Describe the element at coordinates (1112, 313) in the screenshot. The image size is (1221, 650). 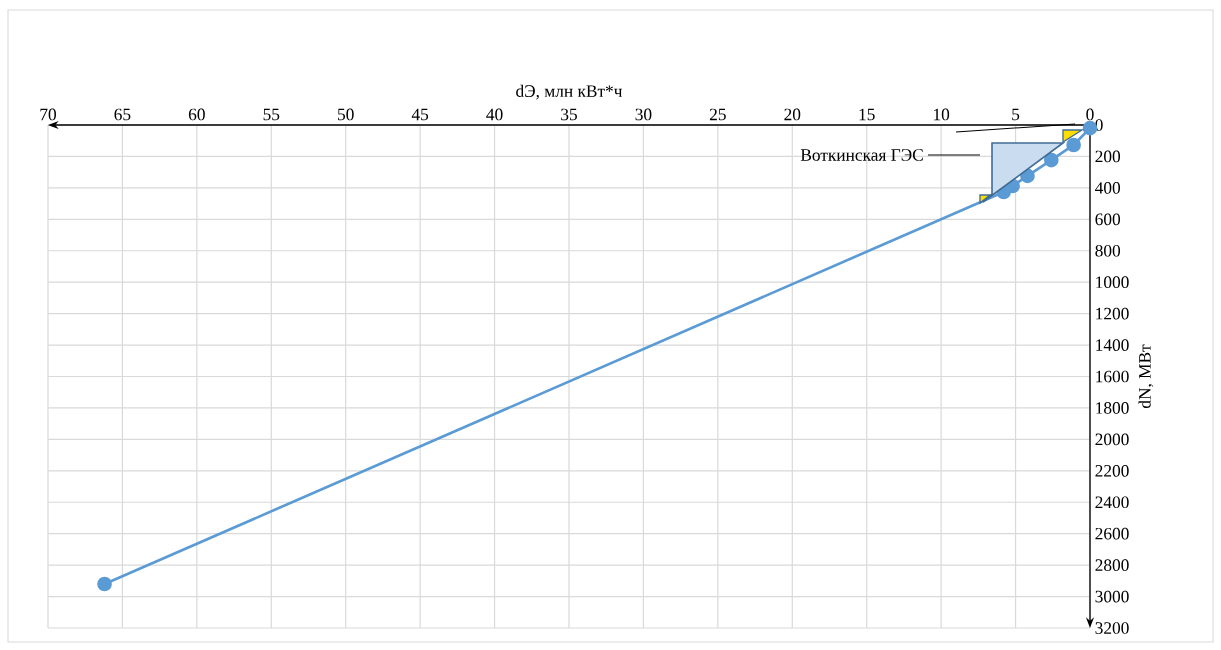
I see `y-tick-label: 1200` at that location.